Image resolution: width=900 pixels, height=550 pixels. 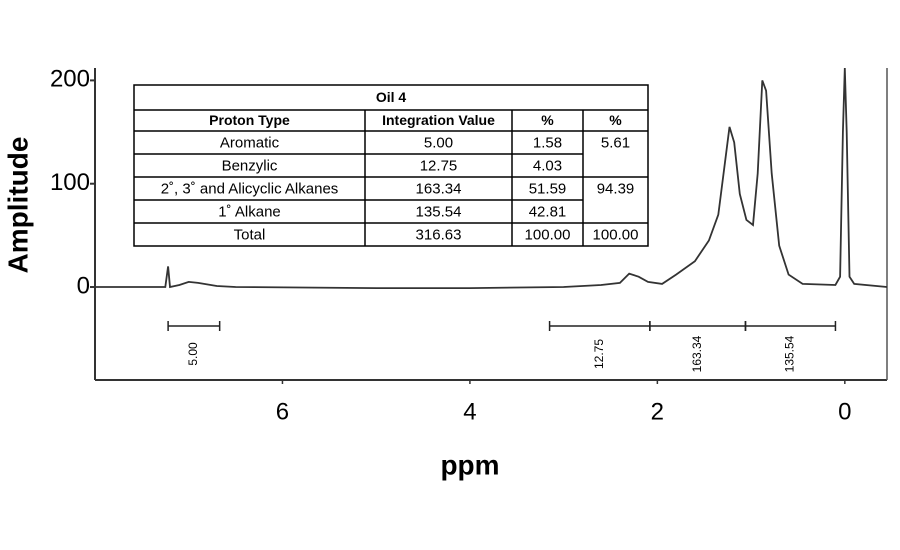 I want to click on table-header: Proton Type, so click(x=249, y=120).